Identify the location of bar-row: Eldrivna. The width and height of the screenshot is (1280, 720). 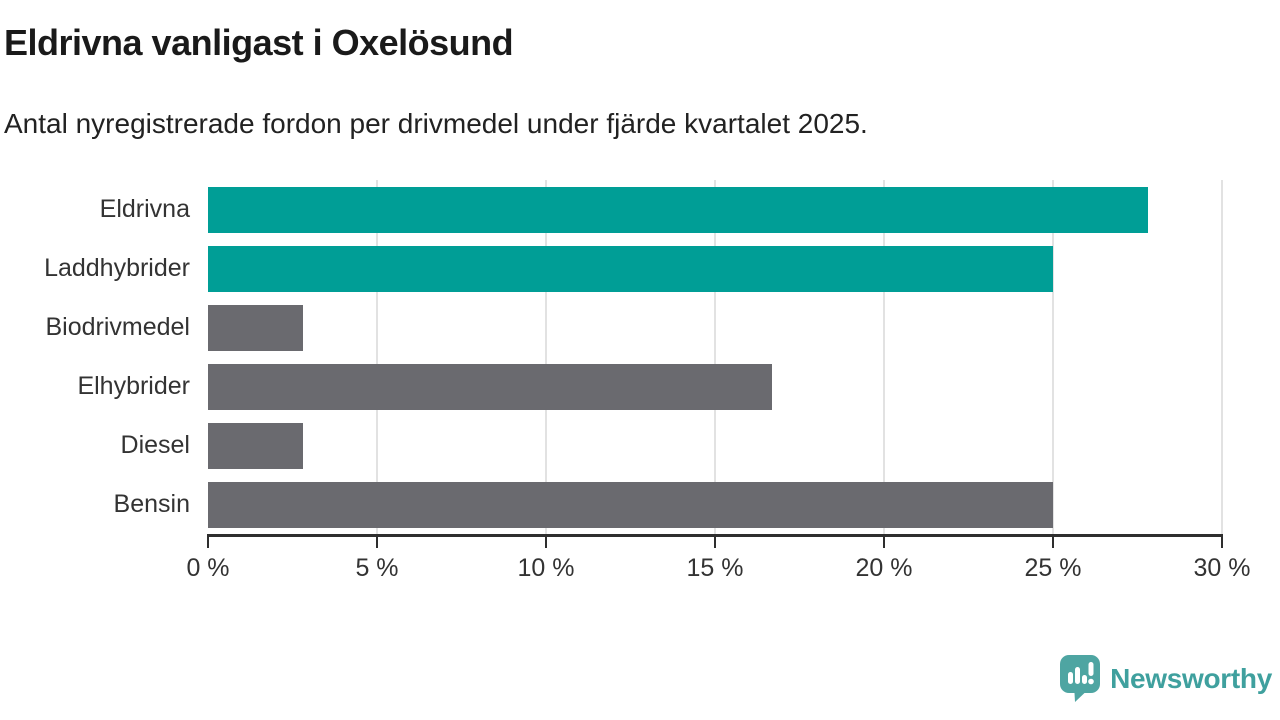
(661, 209).